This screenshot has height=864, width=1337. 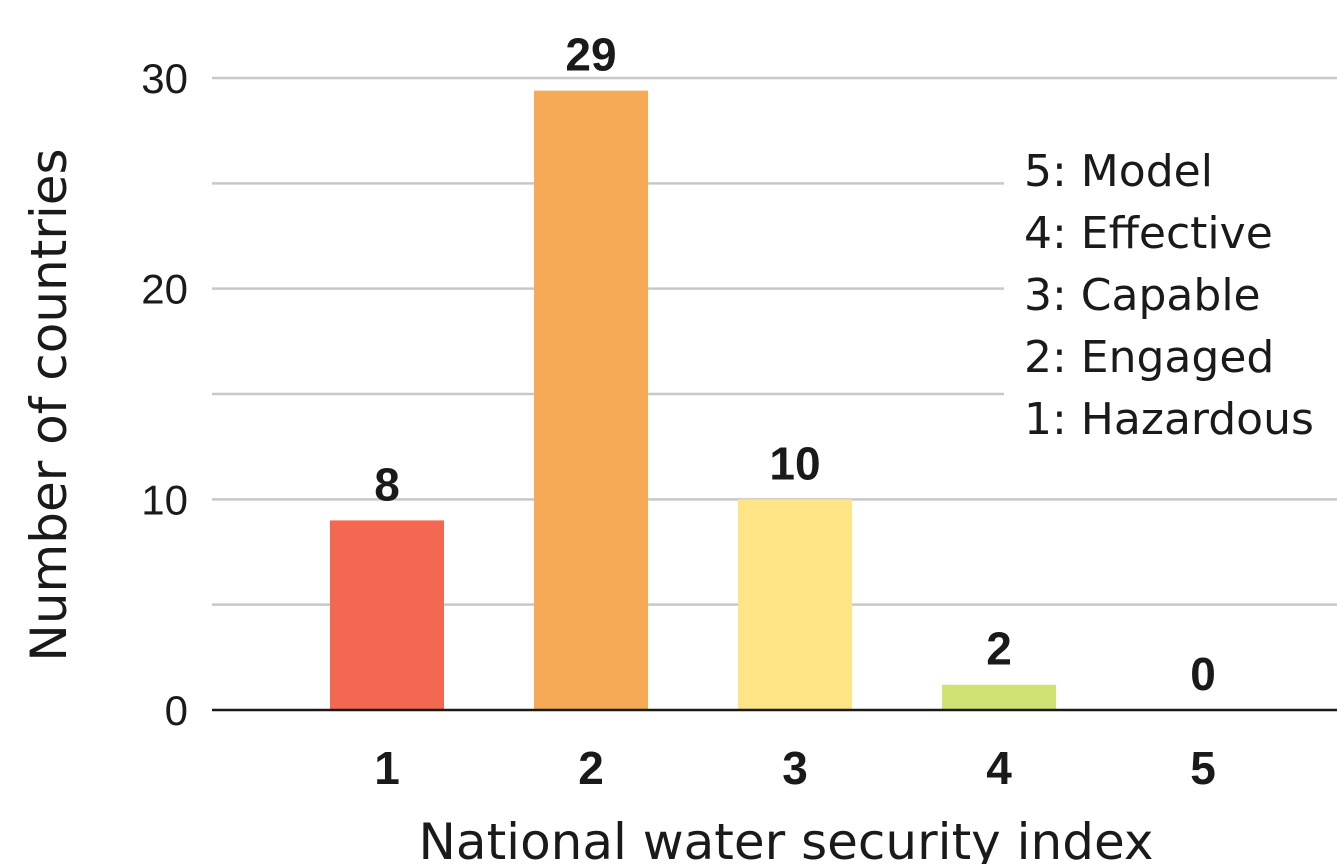 I want to click on legend-entry: 5: Model, so click(x=1118, y=171).